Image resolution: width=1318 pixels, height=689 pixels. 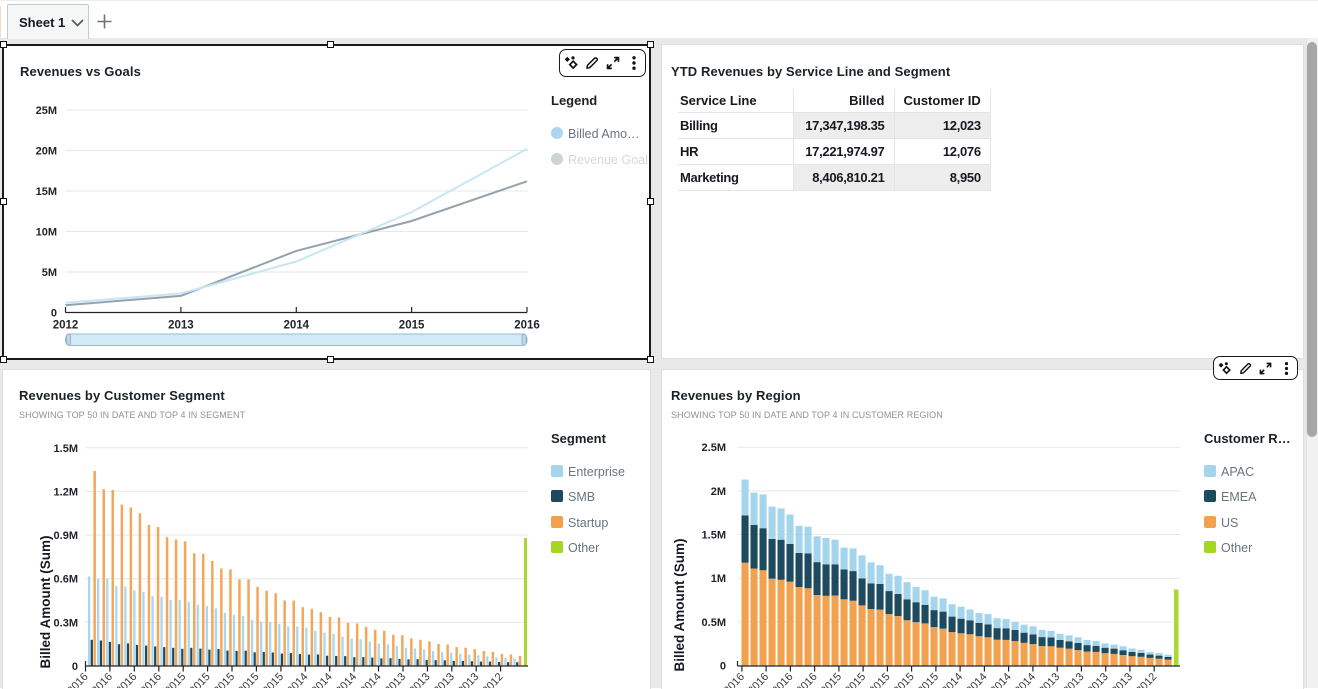 What do you see at coordinates (718, 579) in the screenshot?
I see `svg-text: 1M` at bounding box center [718, 579].